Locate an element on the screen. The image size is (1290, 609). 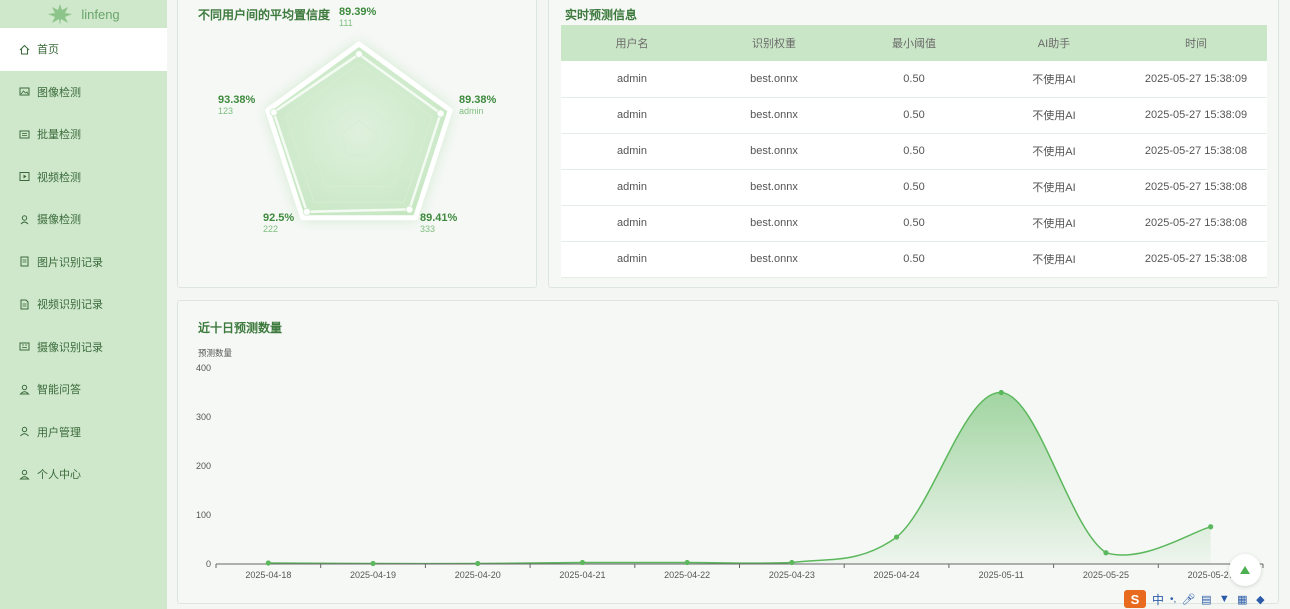
radar-chart is located at coordinates (359, 131).